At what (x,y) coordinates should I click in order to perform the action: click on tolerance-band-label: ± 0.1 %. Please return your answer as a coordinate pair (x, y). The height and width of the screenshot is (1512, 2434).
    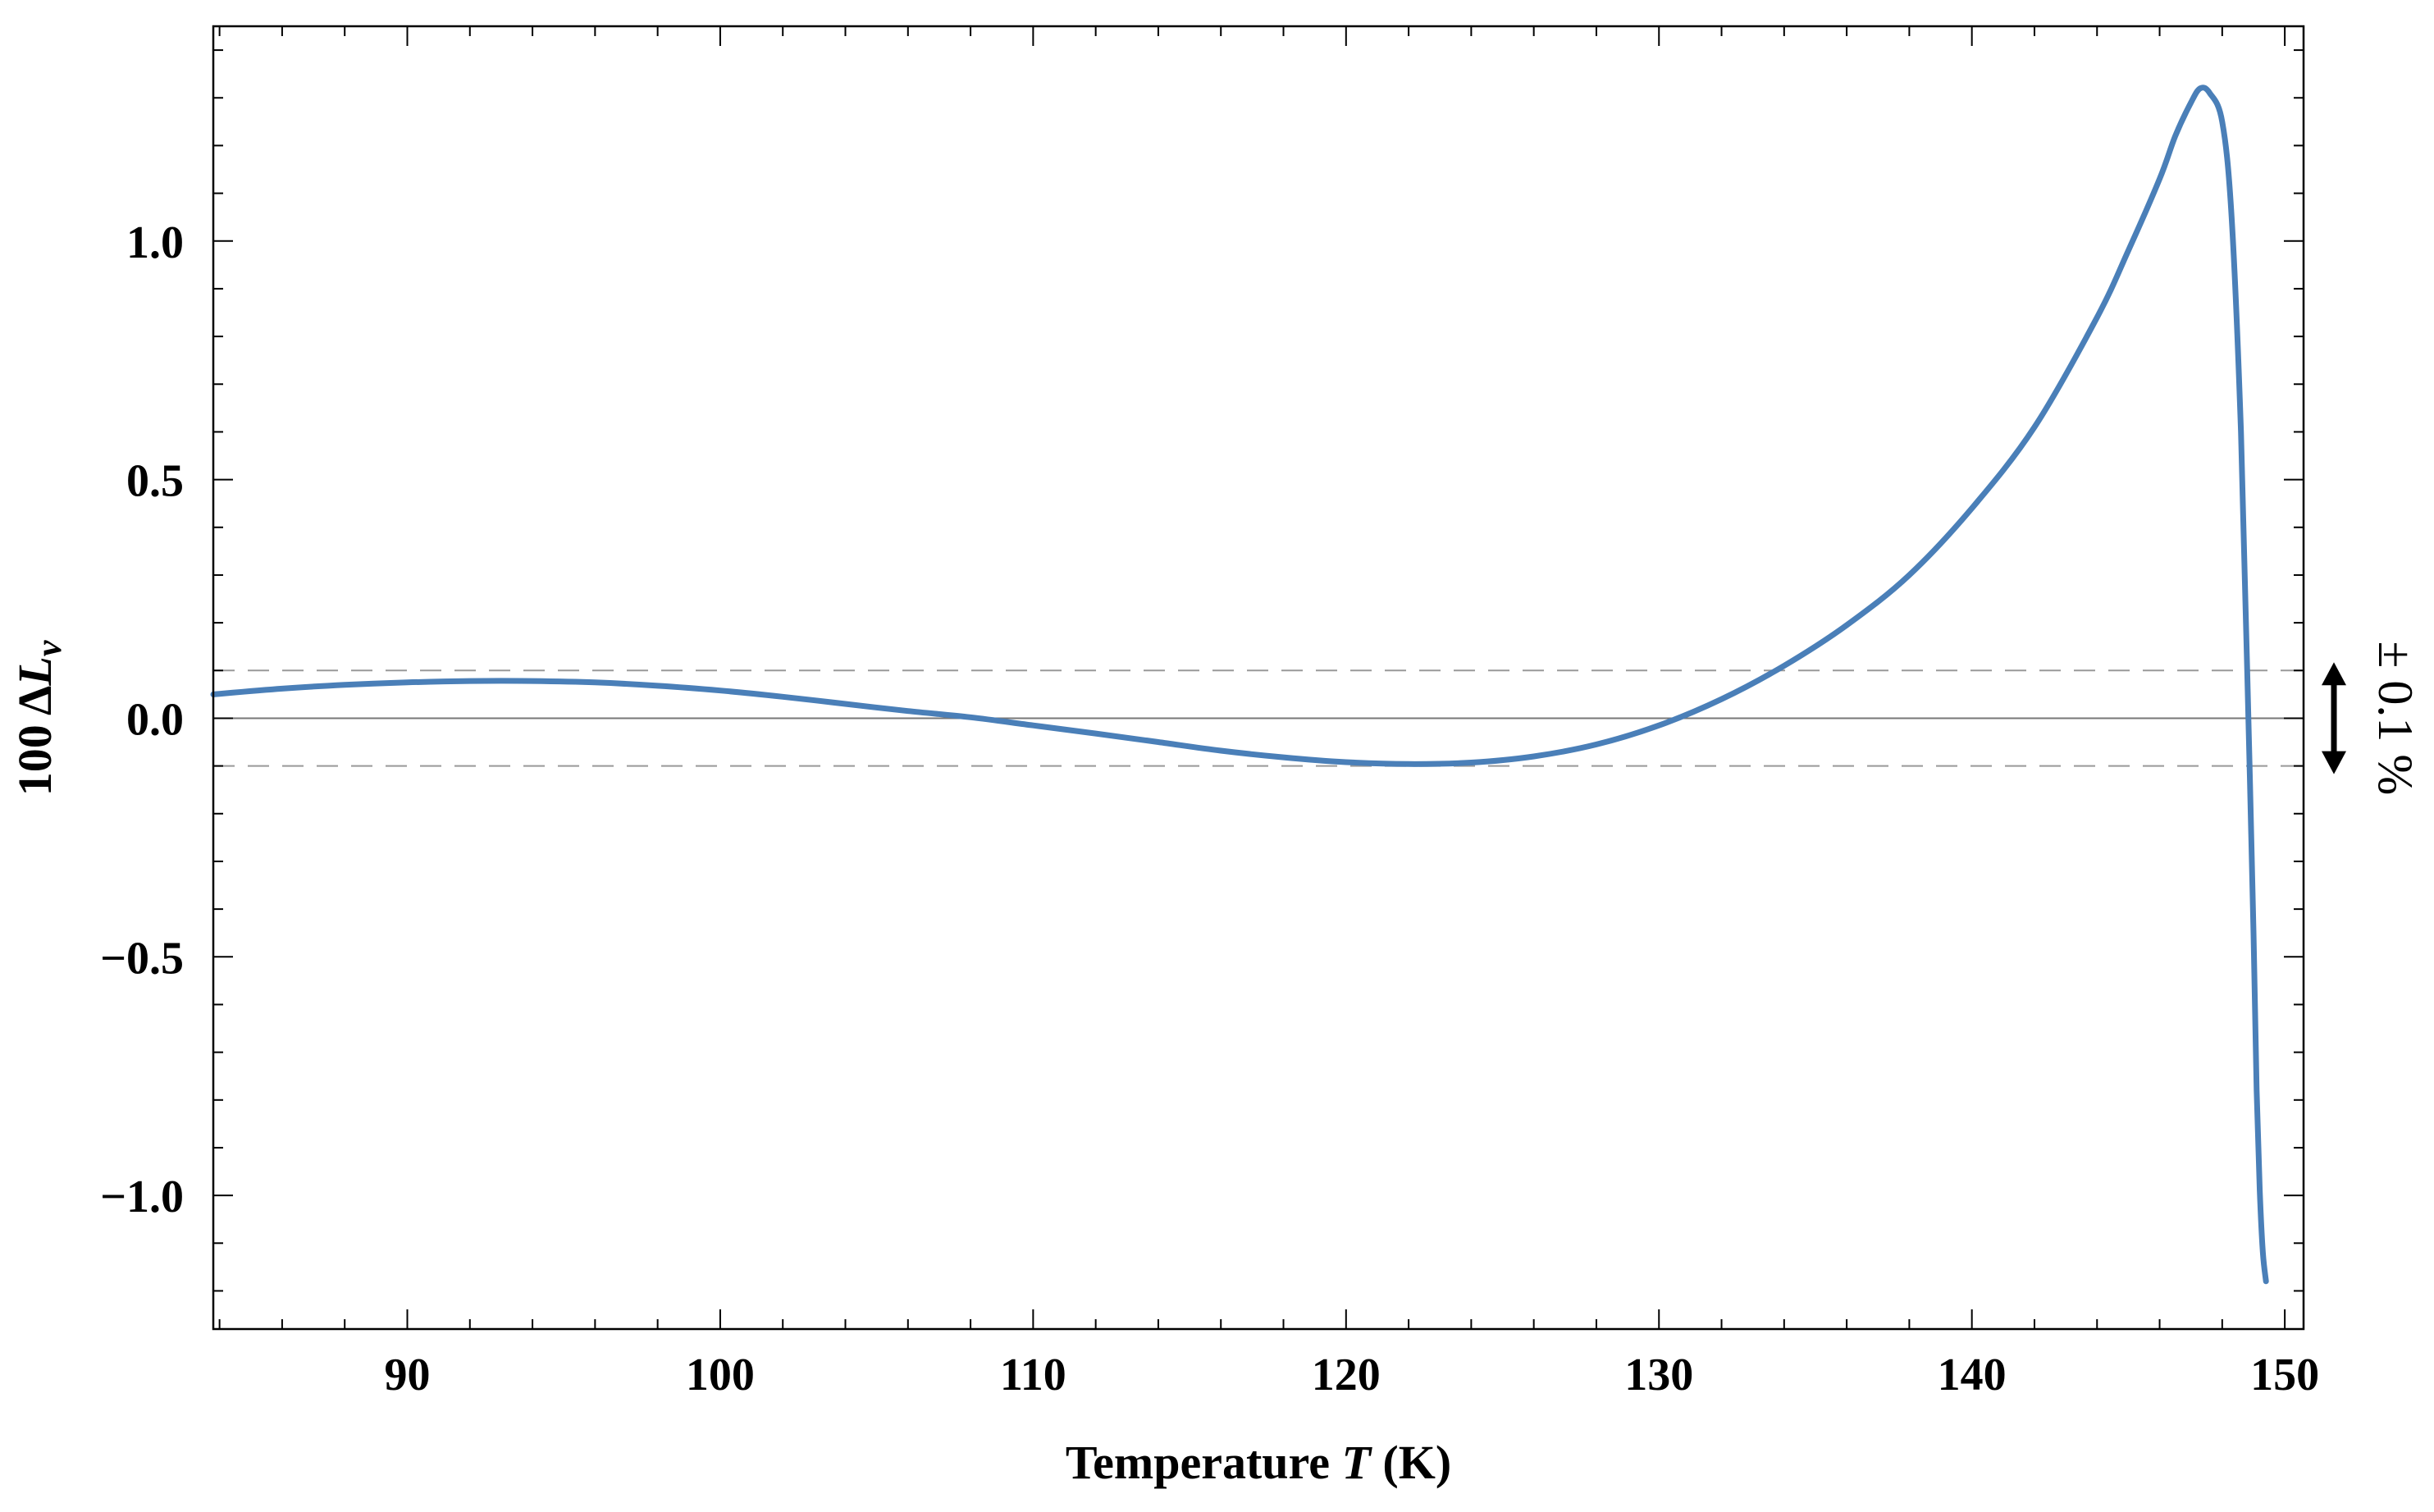
    Looking at the image, I should click on (2395, 718).